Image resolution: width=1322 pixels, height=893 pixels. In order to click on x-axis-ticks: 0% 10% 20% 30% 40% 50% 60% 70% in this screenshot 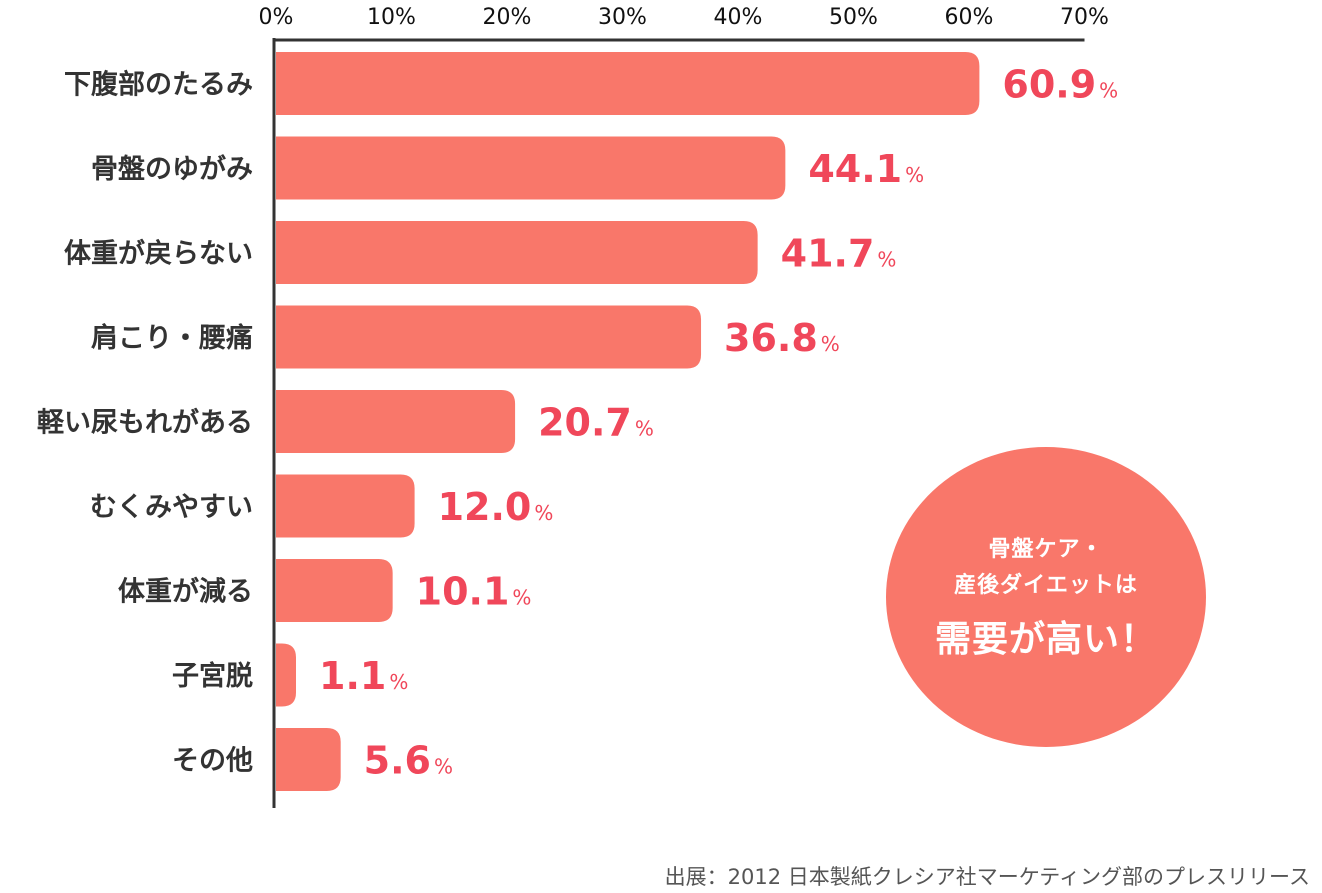, I will do `click(684, 17)`.